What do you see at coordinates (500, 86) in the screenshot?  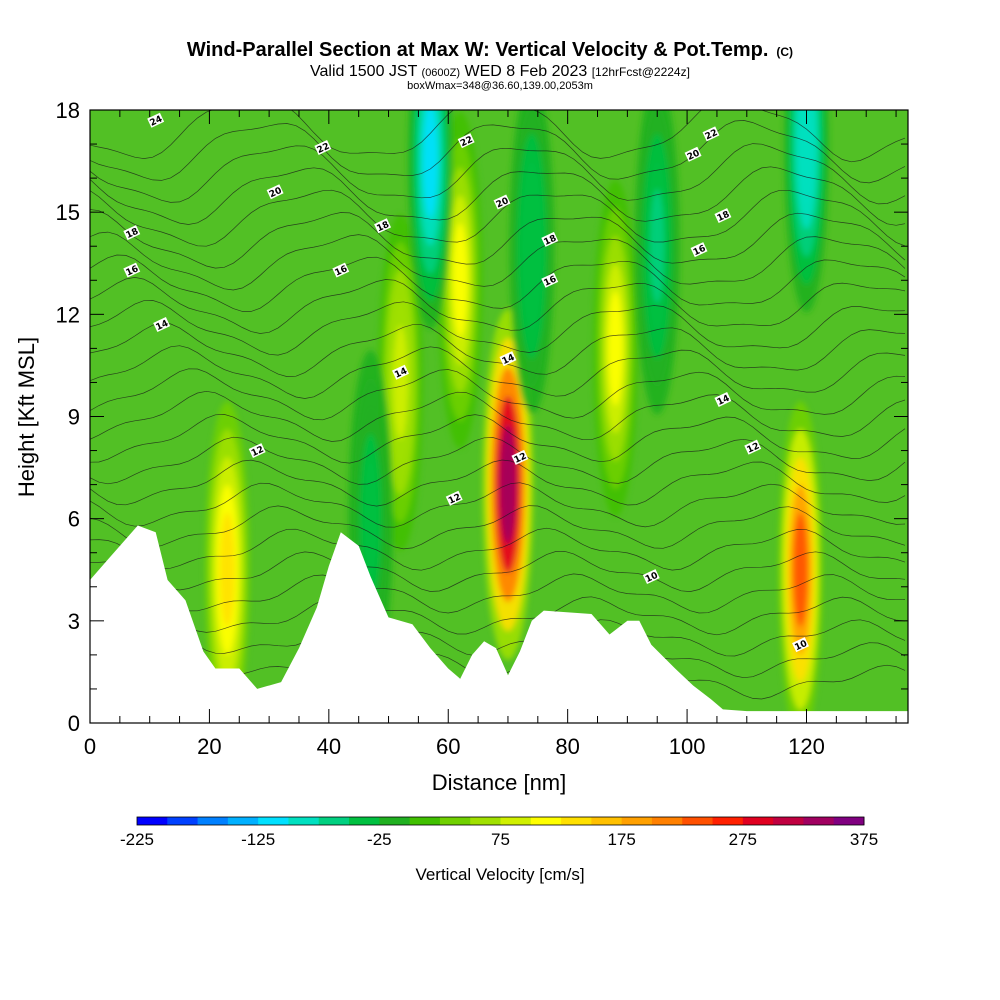 I see `chart-subtitle-box: boxWmax=348@36.60,139.00,2053m` at bounding box center [500, 86].